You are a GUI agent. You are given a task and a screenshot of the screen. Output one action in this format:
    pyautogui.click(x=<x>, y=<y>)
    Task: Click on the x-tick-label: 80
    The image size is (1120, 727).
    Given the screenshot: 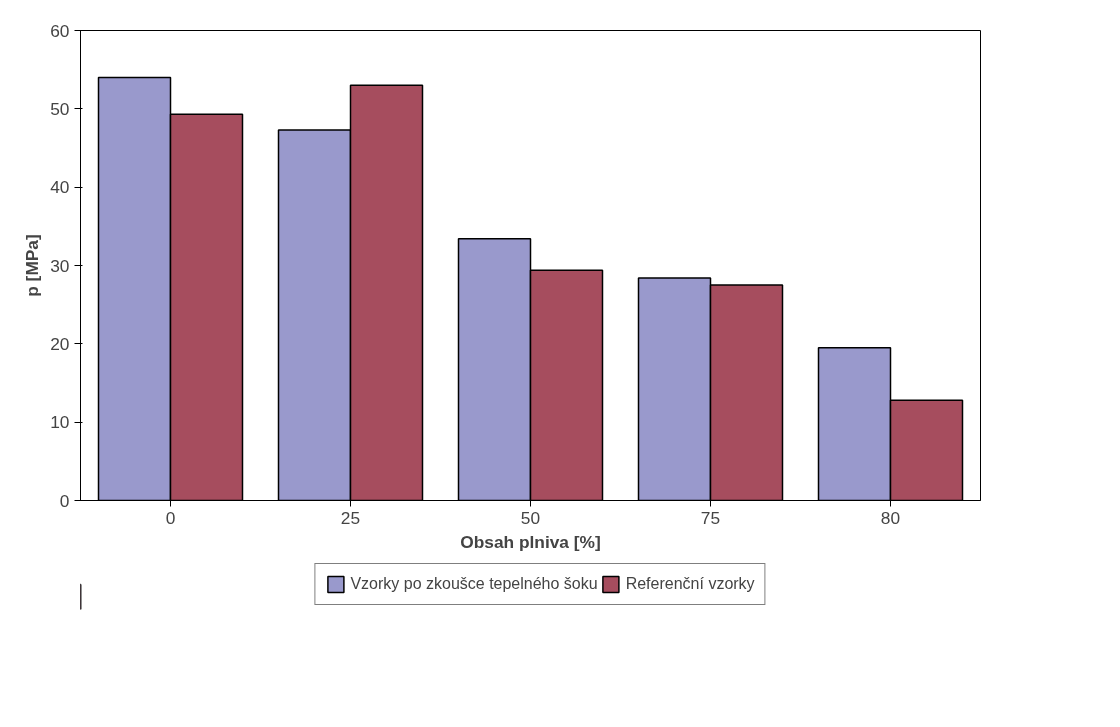 What is the action you would take?
    pyautogui.click(x=890, y=517)
    